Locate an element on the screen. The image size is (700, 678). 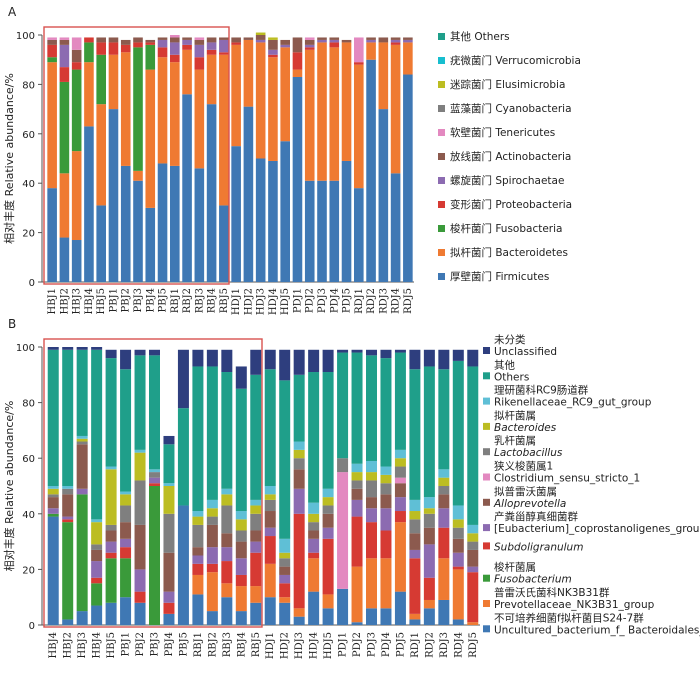
category-label: RBJ1 is located at coordinates (198, 644).